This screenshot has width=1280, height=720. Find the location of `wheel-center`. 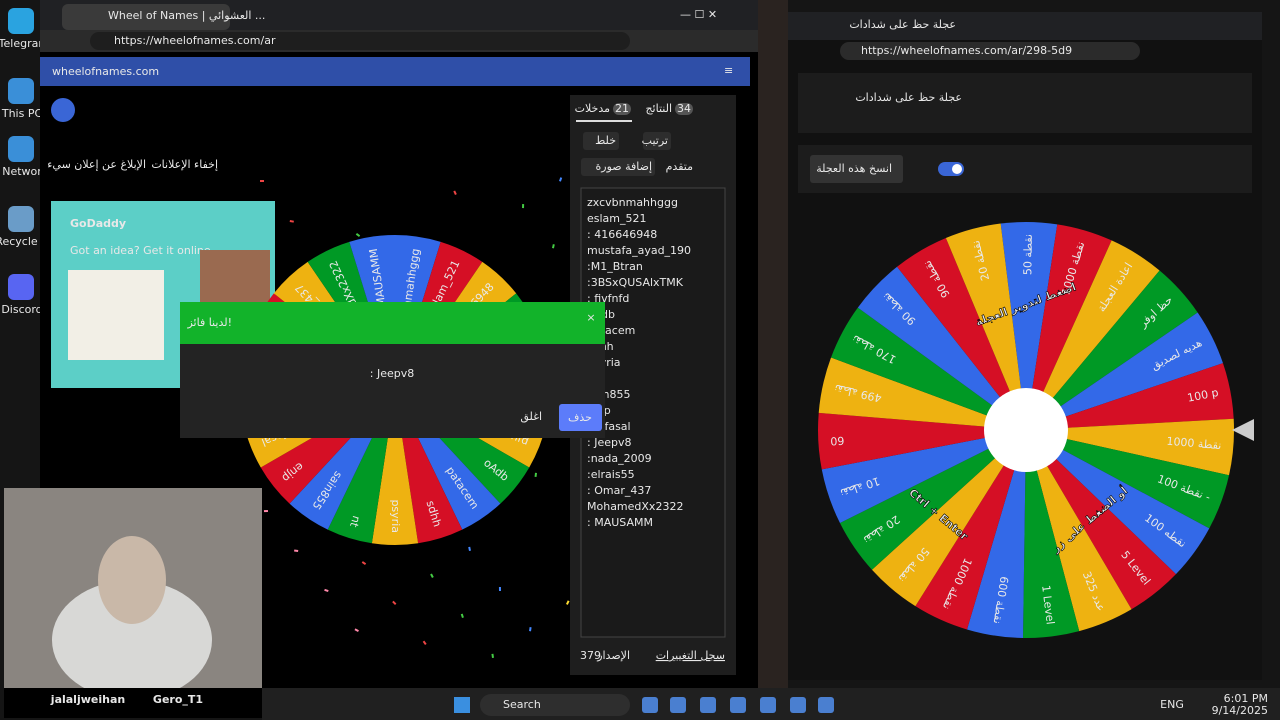

wheel-center is located at coordinates (1026, 430).